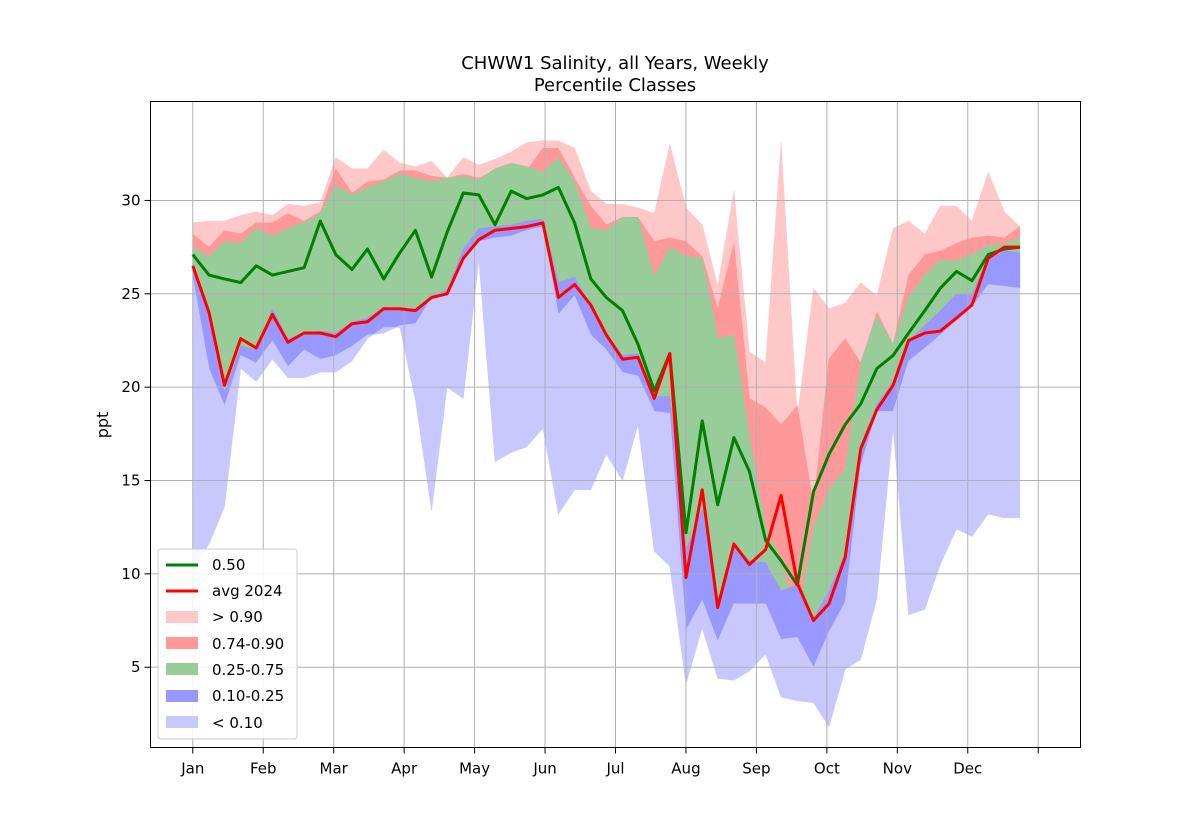  Describe the element at coordinates (334, 769) in the screenshot. I see `x-tick-label: Mar` at that location.